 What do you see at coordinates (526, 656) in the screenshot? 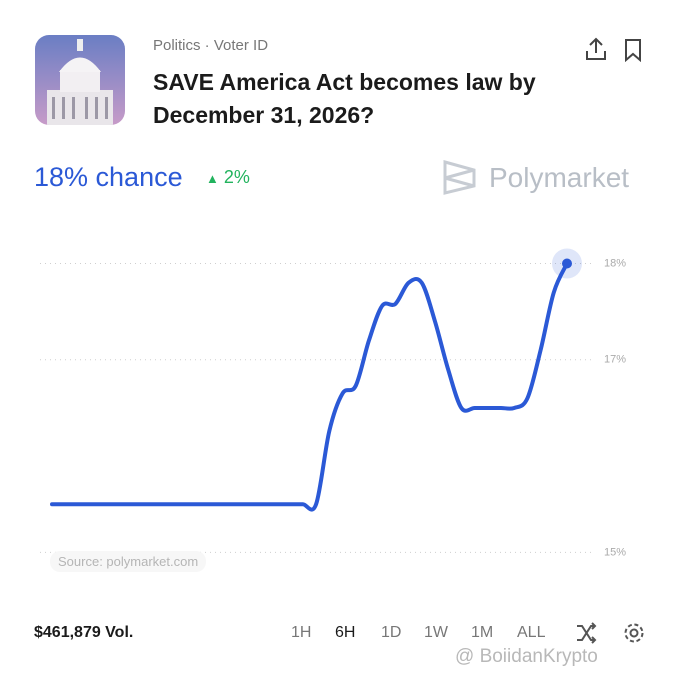
I see `watermark: @ BoiidanKrypto` at bounding box center [526, 656].